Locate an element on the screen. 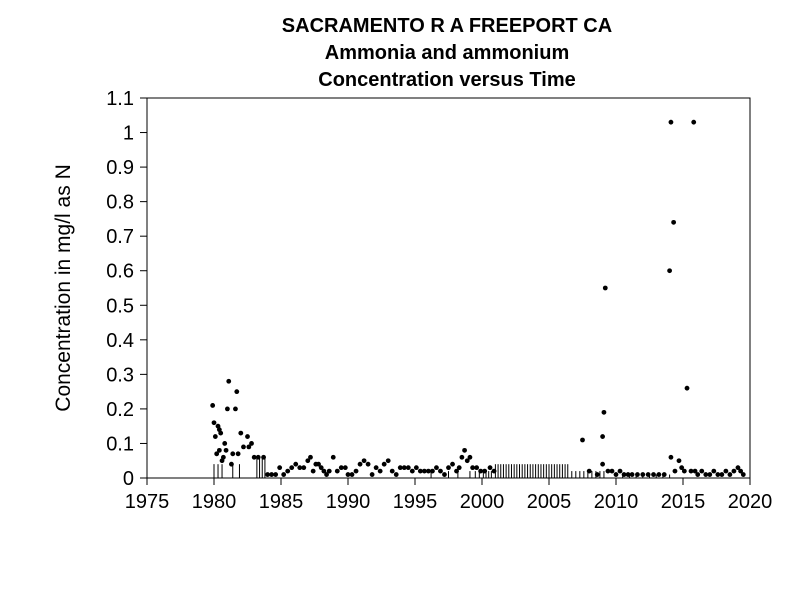 This screenshot has height=600, width=800. y-tick-label: 0.7 is located at coordinates (120, 237).